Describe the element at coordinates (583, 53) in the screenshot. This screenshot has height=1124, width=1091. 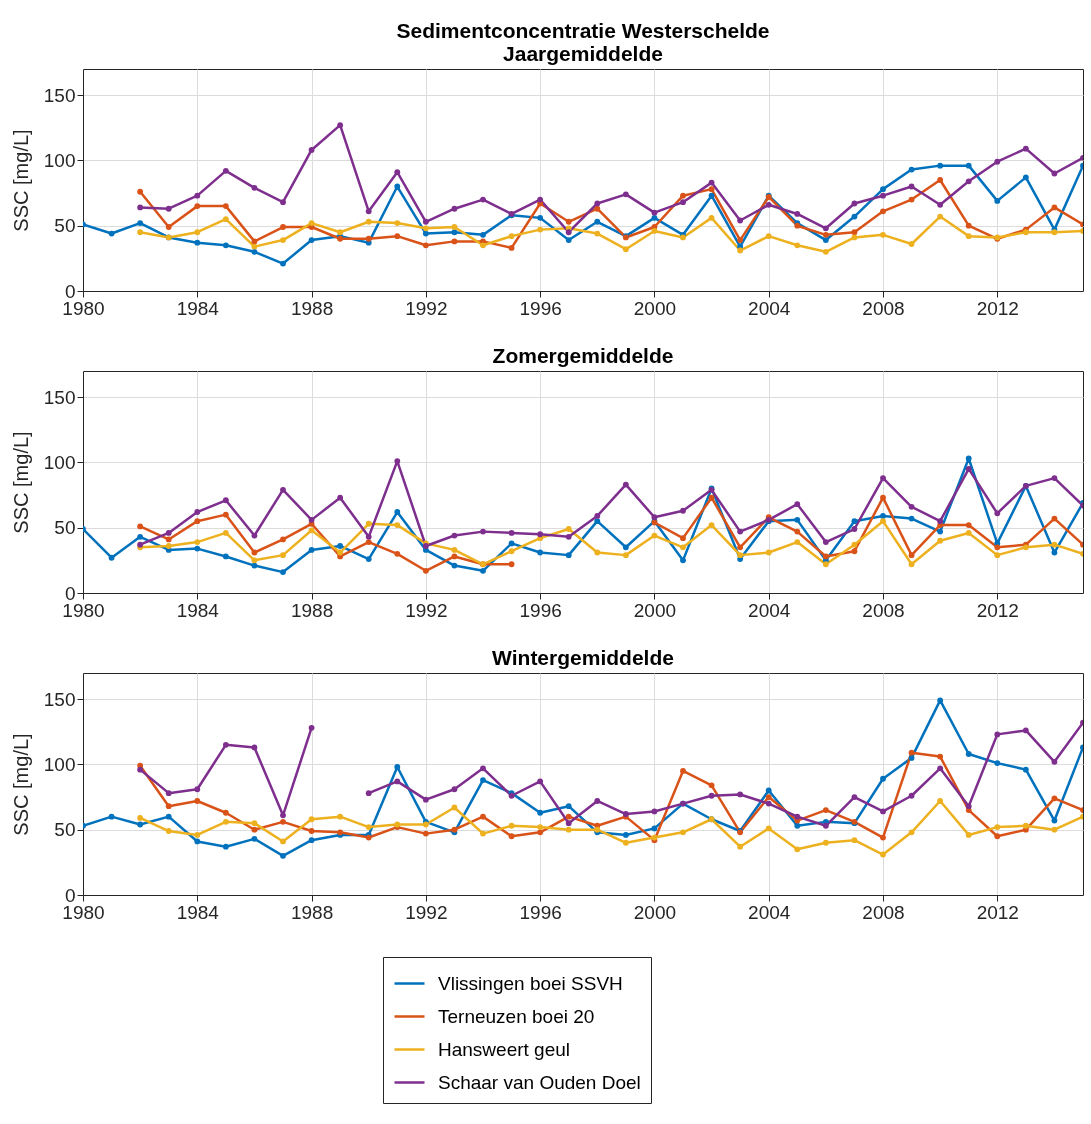
I see `chart-subtitle: Jaargemiddelde` at that location.